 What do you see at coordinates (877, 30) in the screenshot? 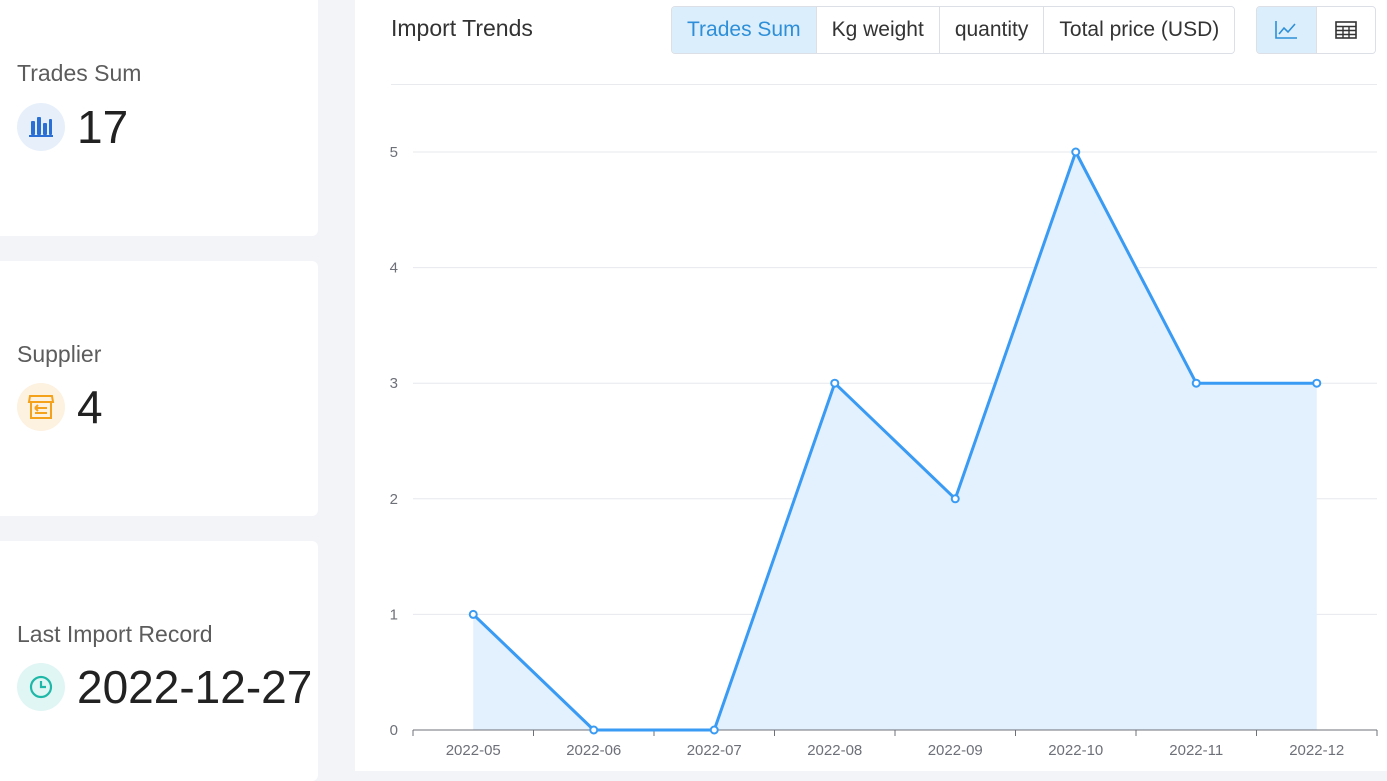
I see `tab-kg-weight: Kg weight` at bounding box center [877, 30].